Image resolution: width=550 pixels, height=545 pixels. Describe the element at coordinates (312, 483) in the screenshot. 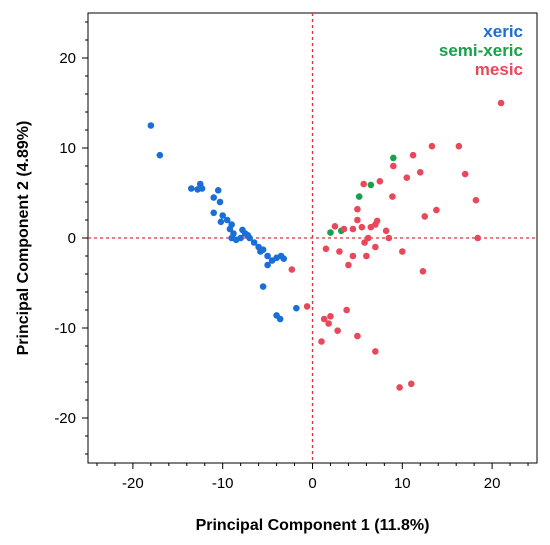

I see `x-tick-label: 0` at that location.